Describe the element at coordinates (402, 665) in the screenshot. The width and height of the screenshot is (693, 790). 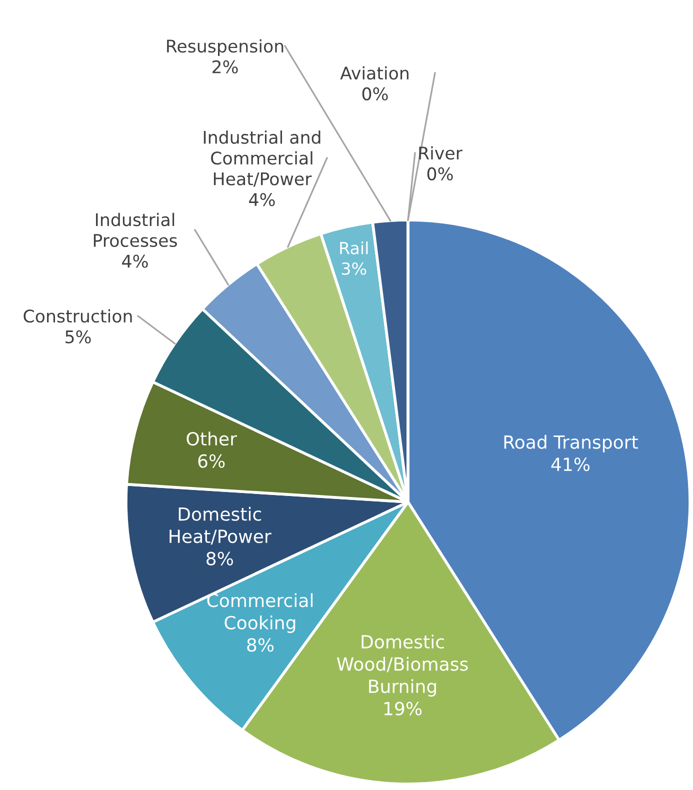
I see `slice-label: Domestic Wood/Biomass Burning` at that location.